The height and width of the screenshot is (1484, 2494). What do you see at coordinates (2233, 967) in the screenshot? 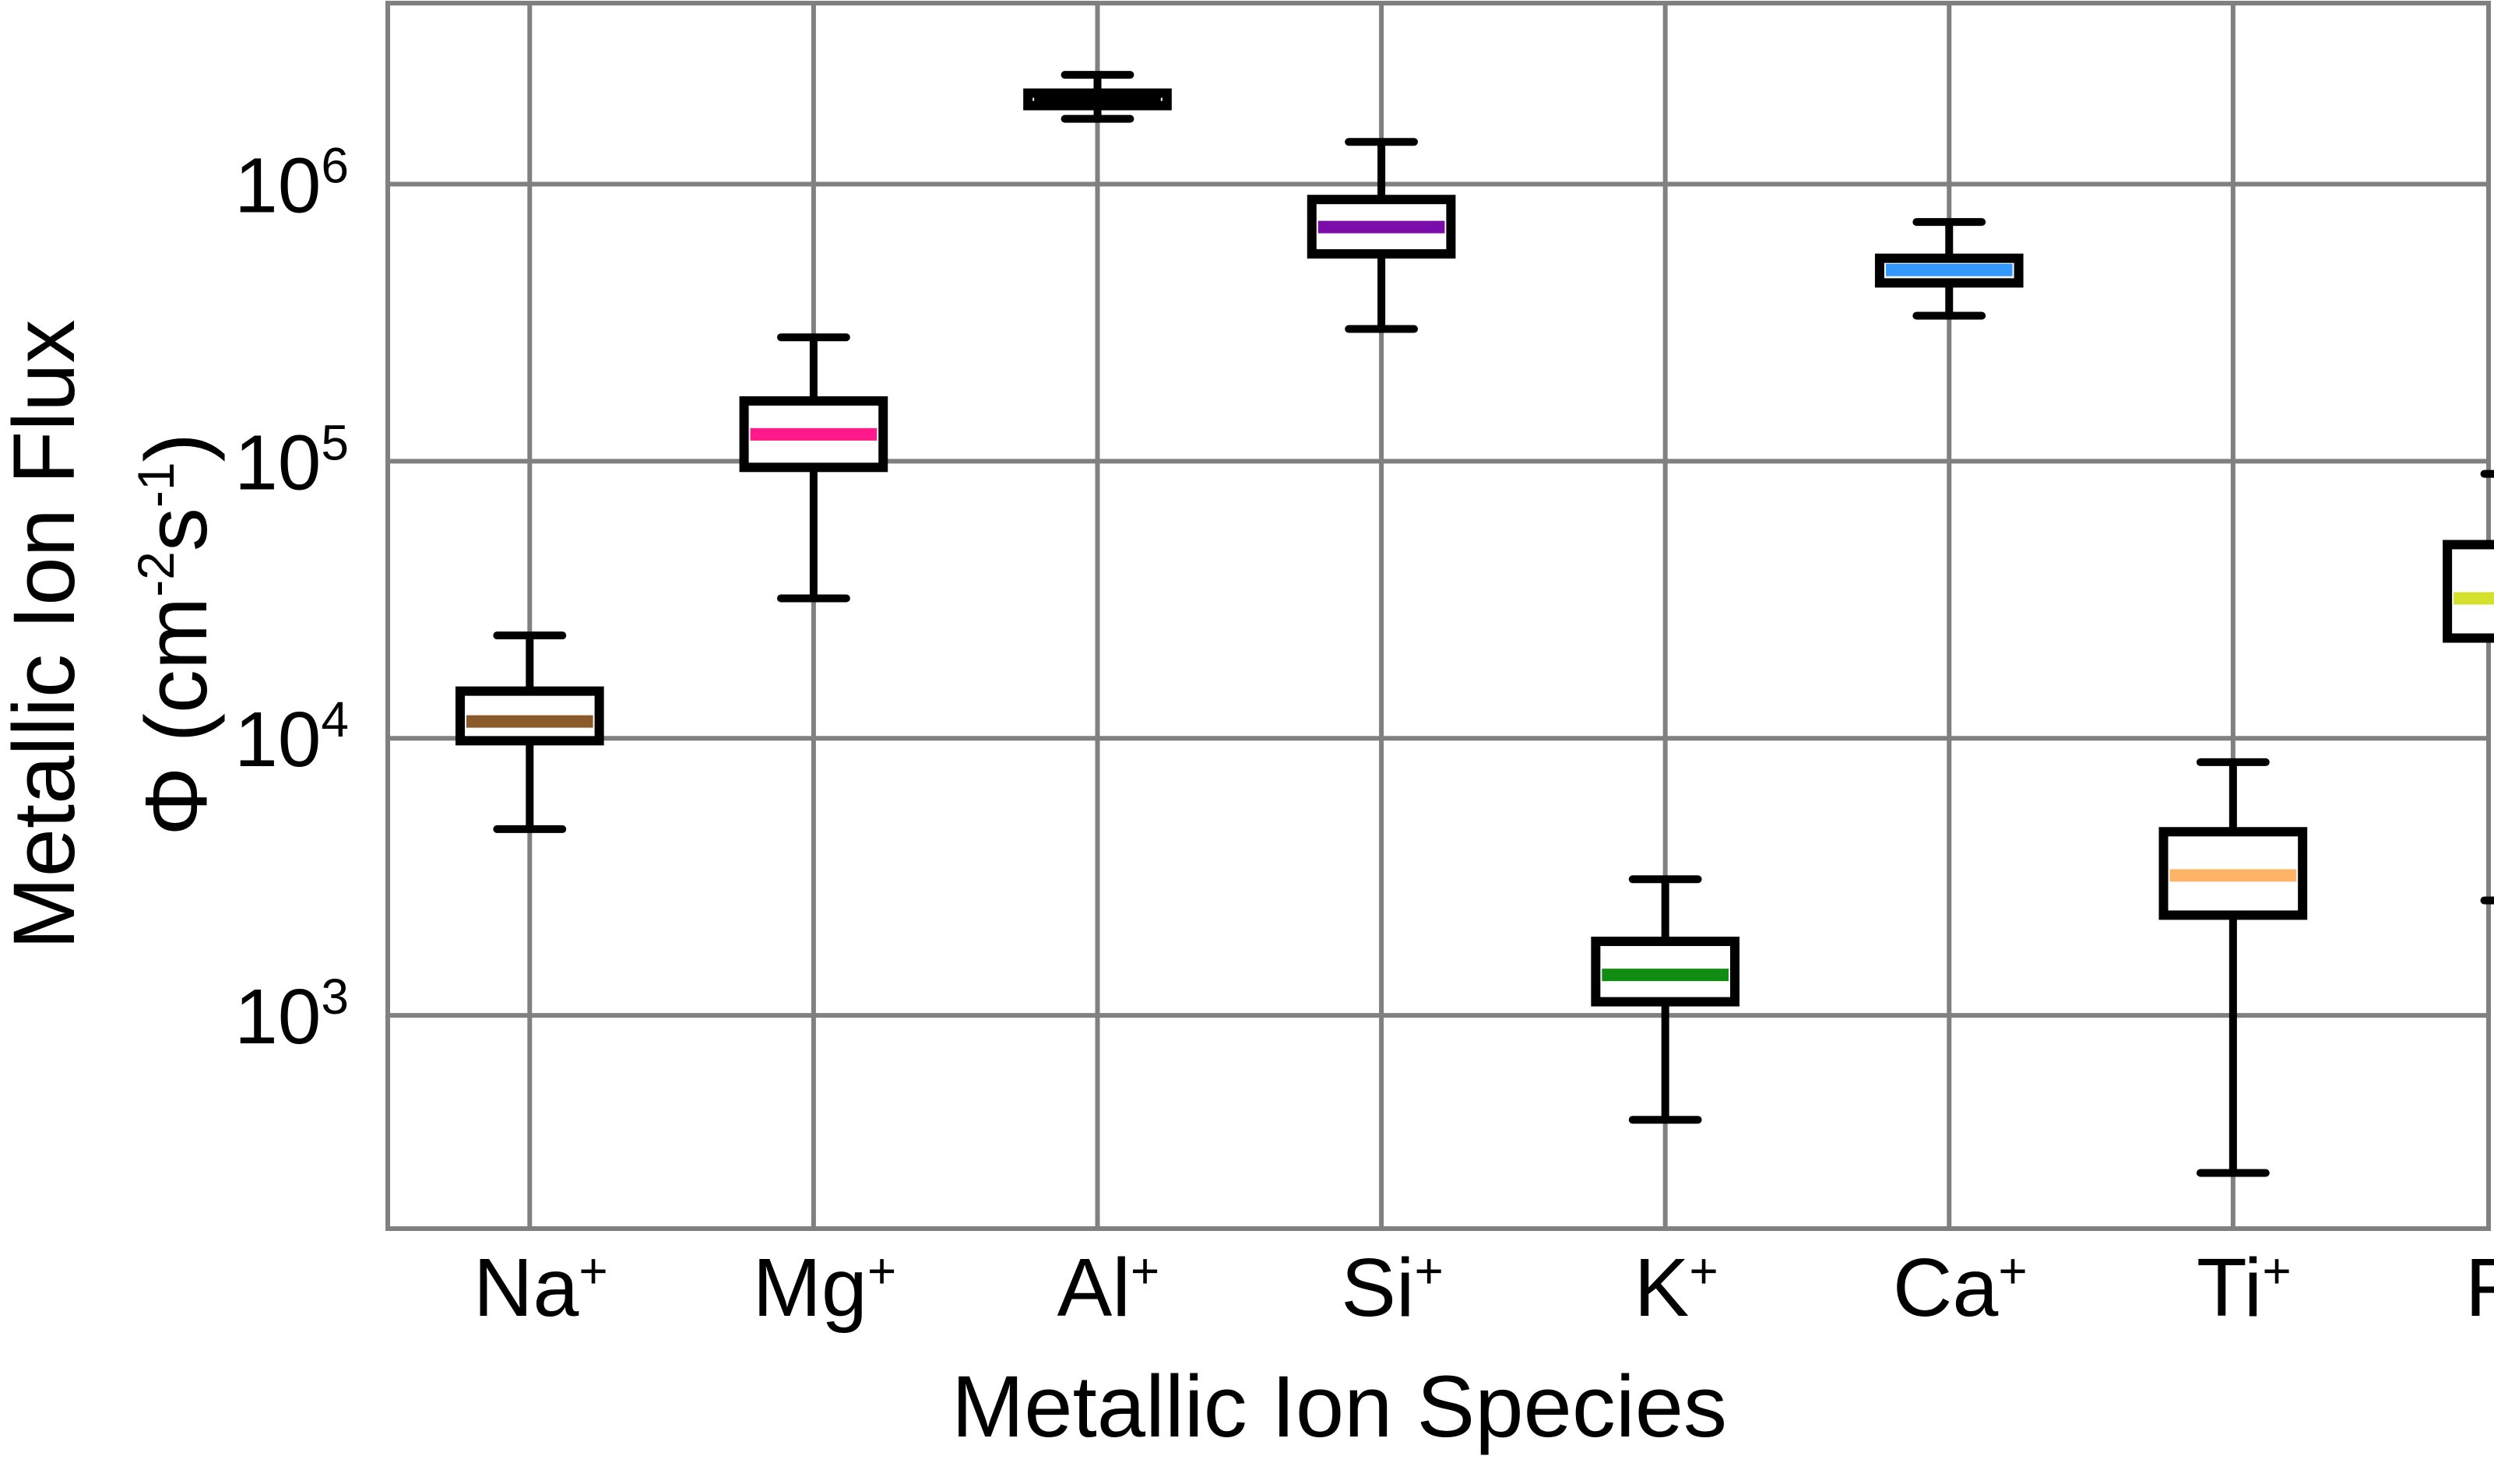
I see `box-ti` at bounding box center [2233, 967].